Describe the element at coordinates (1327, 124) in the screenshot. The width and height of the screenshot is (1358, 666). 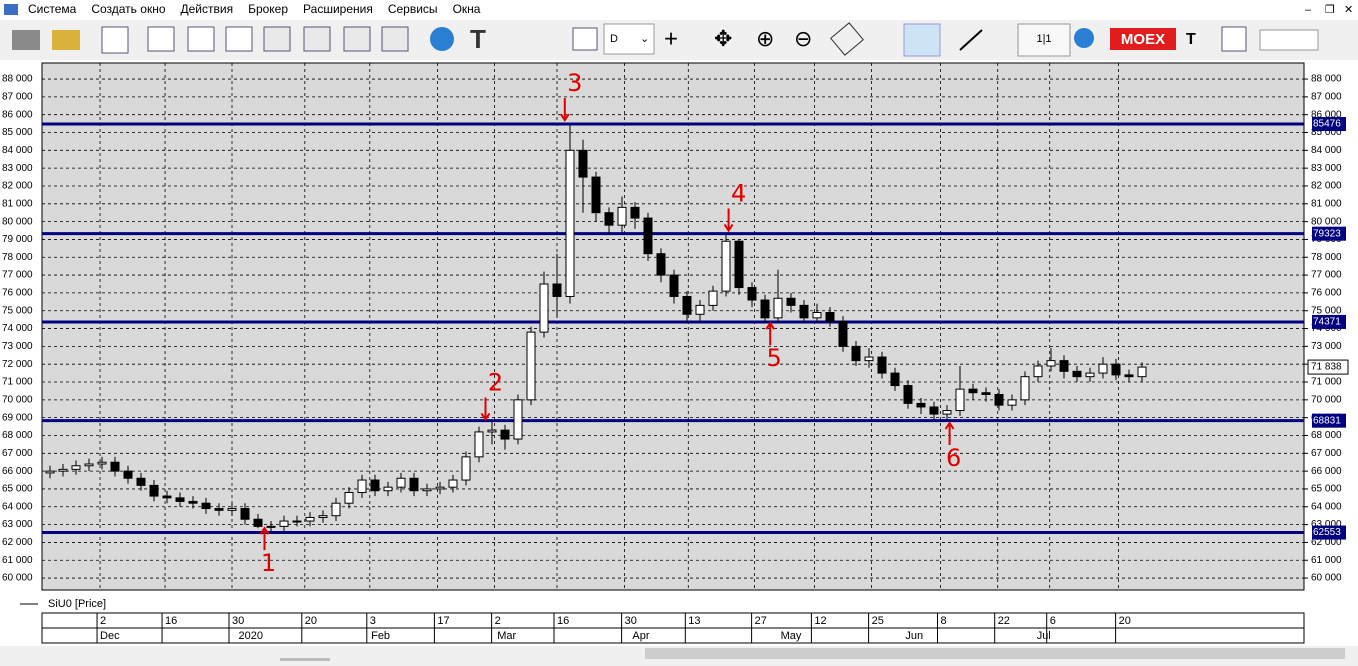
I see `level-label: 85476` at that location.